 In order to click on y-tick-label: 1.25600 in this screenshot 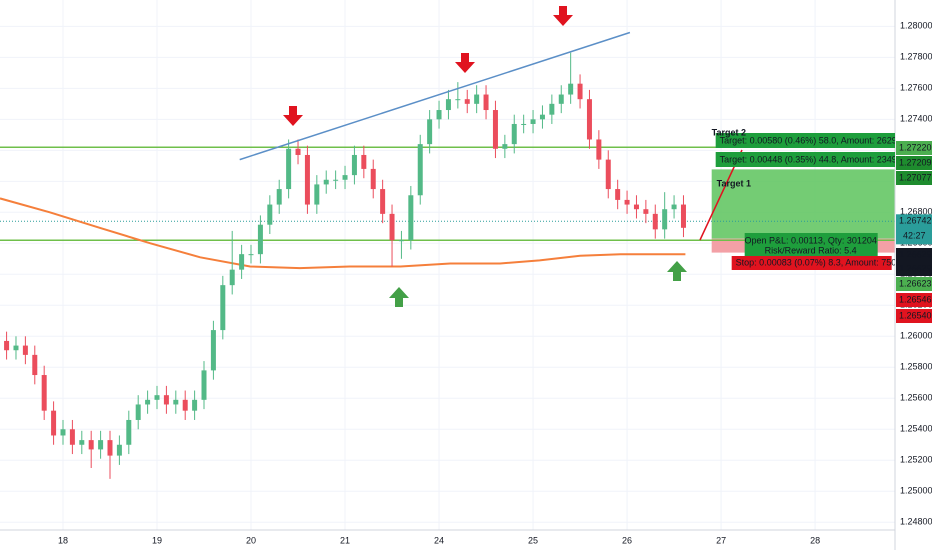, I will do `click(916, 398)`.